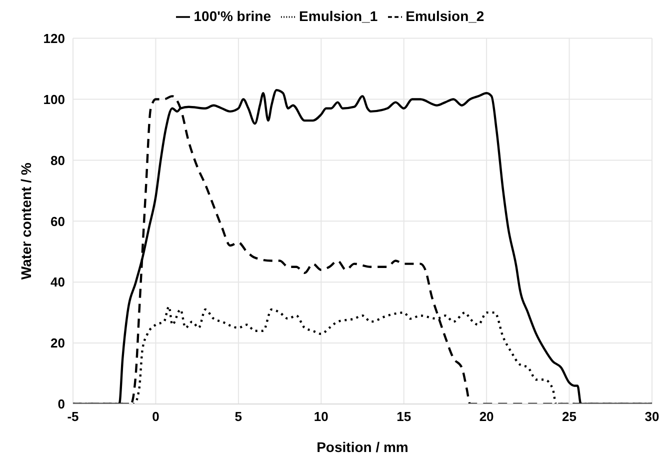 The height and width of the screenshot is (472, 672). I want to click on x-axis-title: Position / mm, so click(362, 447).